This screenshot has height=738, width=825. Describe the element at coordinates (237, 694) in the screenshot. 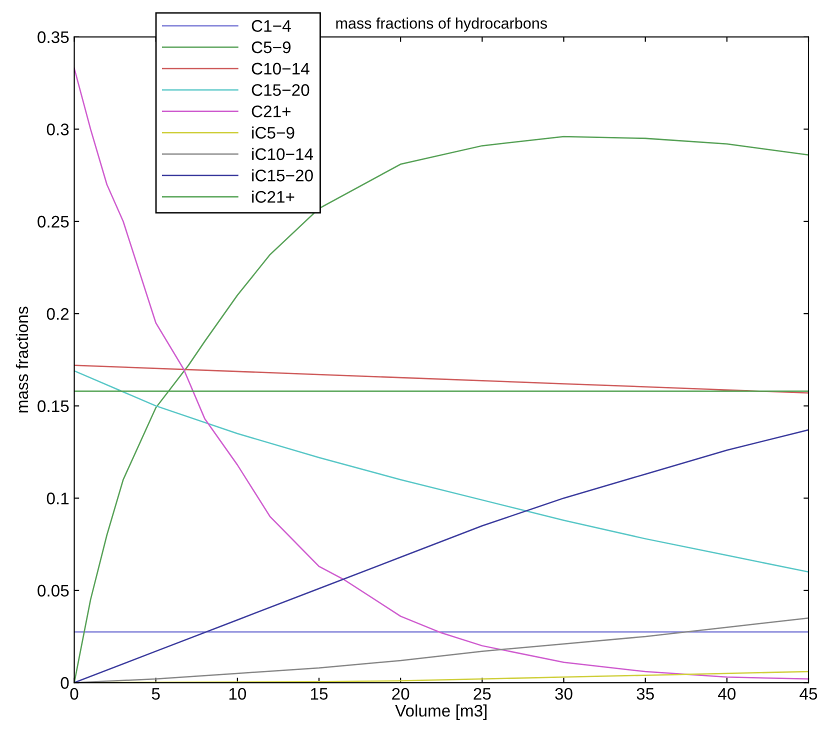

I see `x-tick-label: 10` at that location.